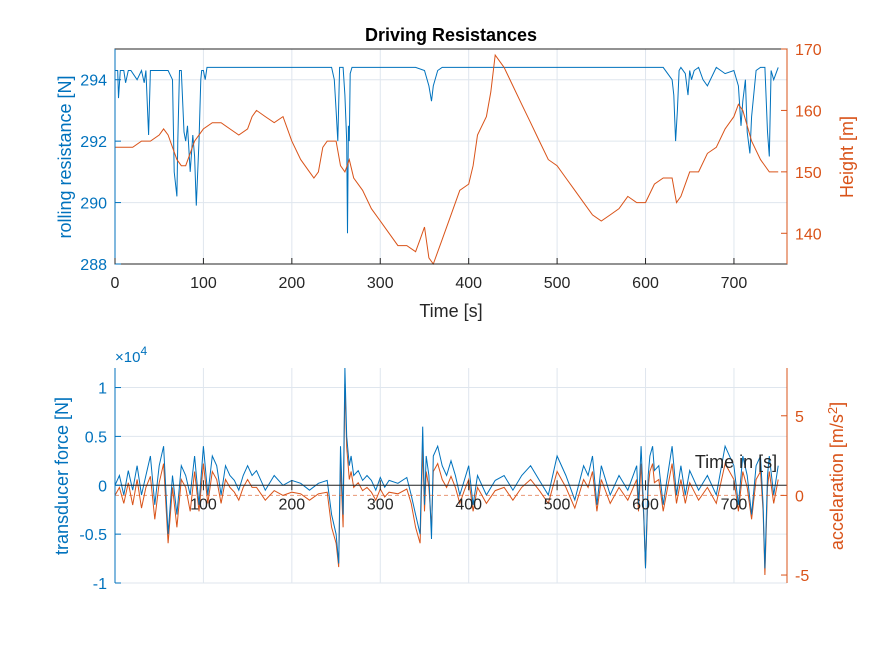  I want to click on top-x-tick-label: 100, so click(203, 283).